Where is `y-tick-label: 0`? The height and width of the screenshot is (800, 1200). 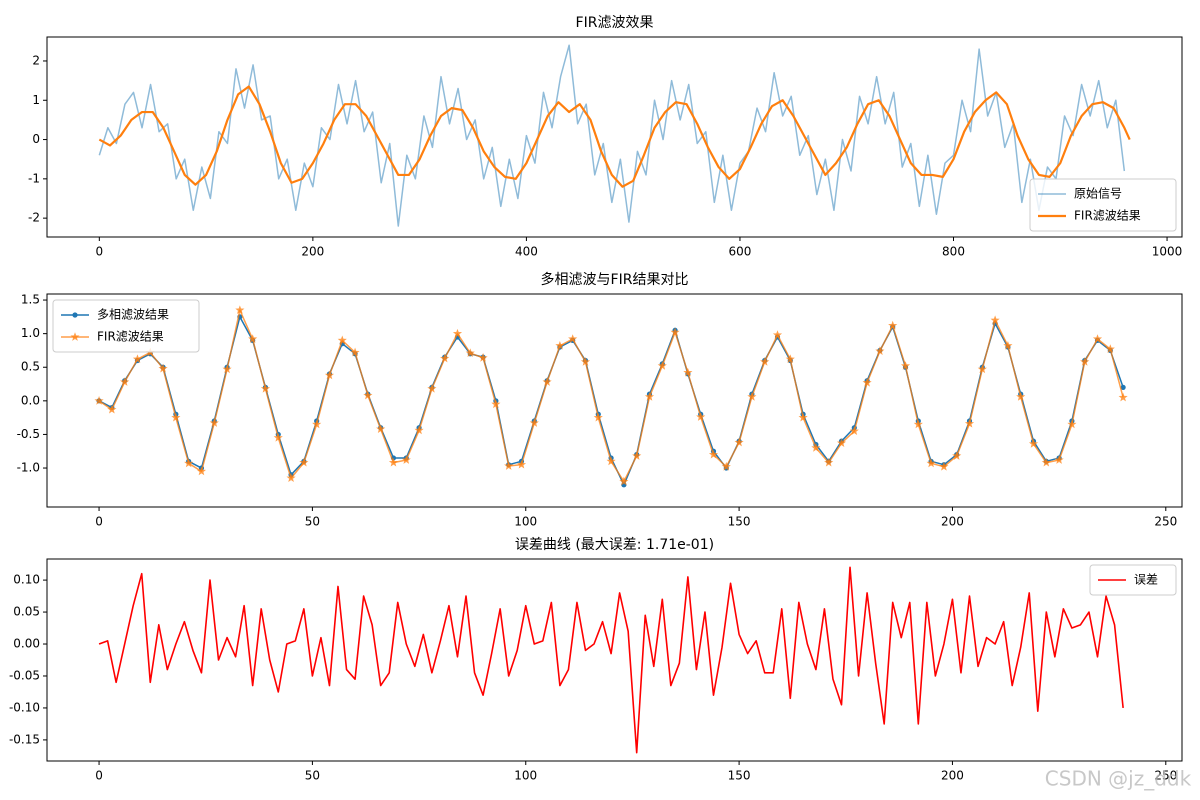 y-tick-label: 0 is located at coordinates (36, 139).